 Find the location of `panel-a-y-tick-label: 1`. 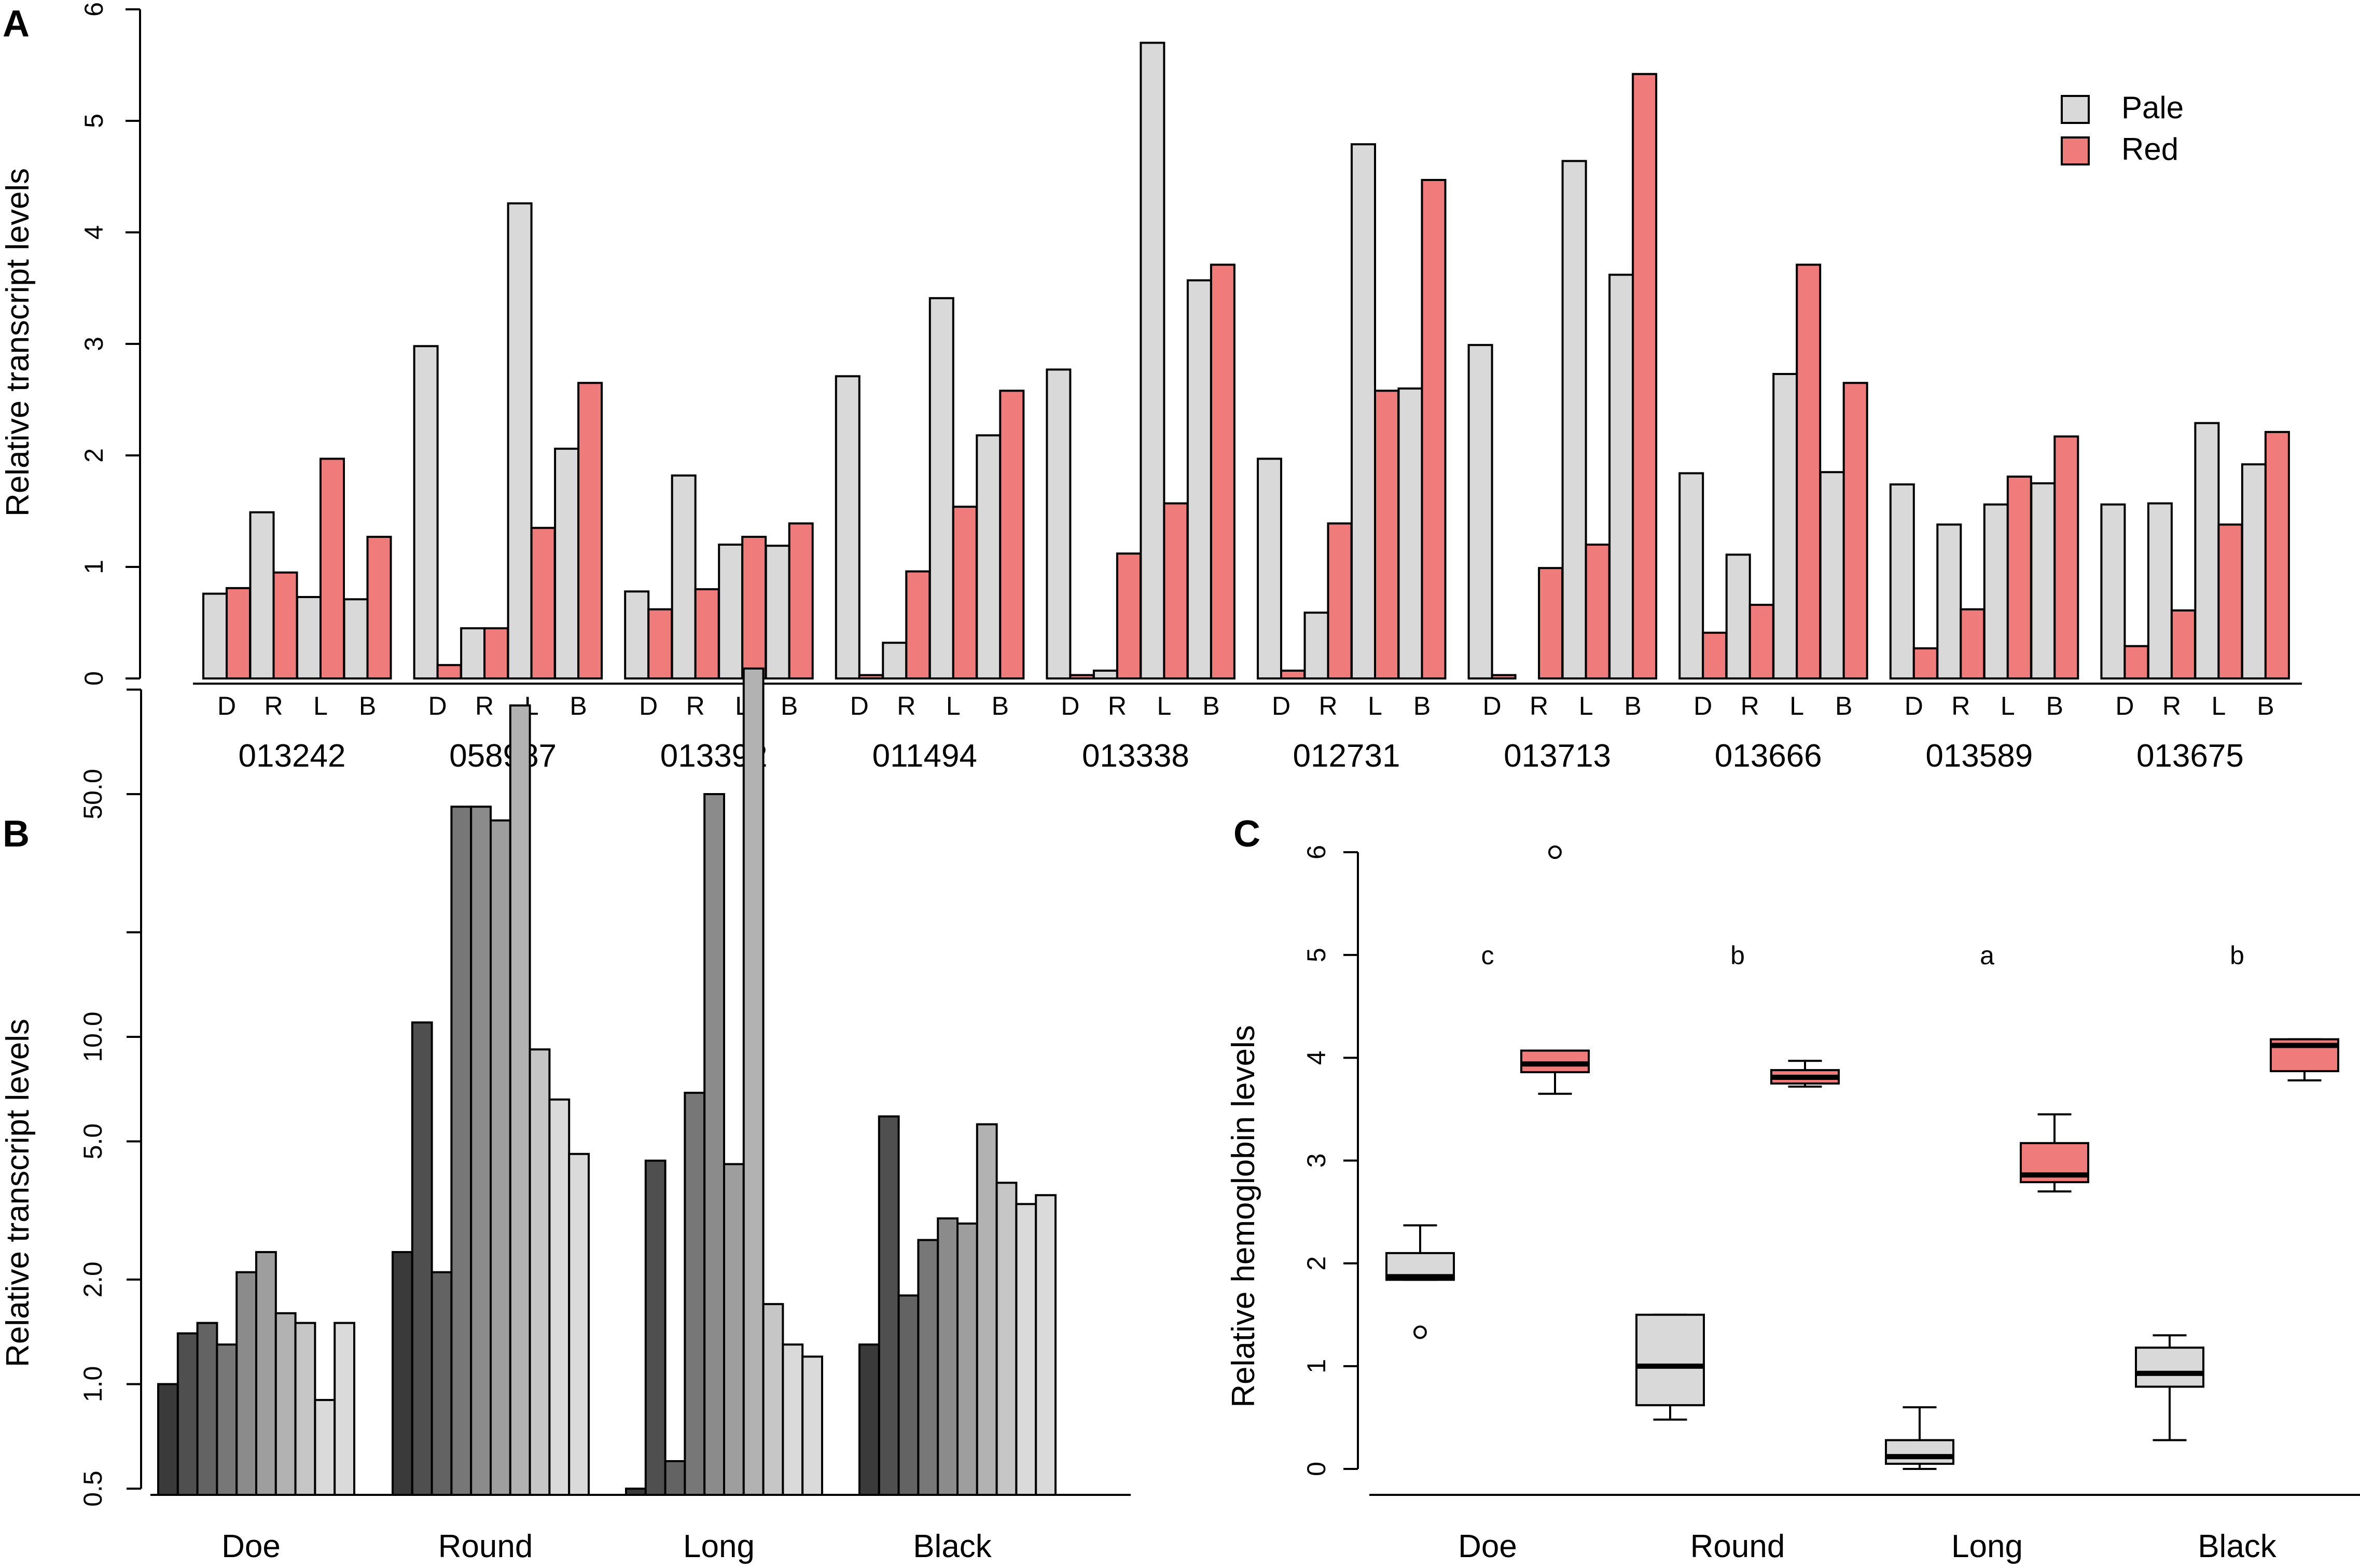

panel-a-y-tick-label: 1 is located at coordinates (93, 567).